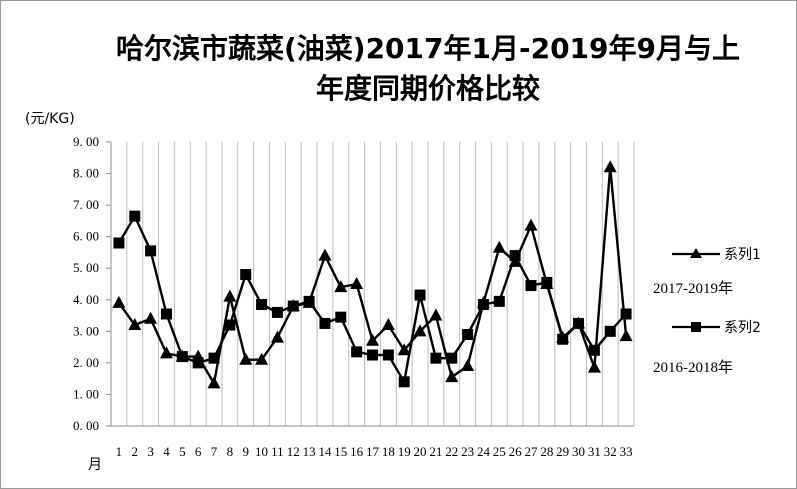 The width and height of the screenshot is (797, 489). I want to click on legend-label-series2: 系列2, so click(742, 328).